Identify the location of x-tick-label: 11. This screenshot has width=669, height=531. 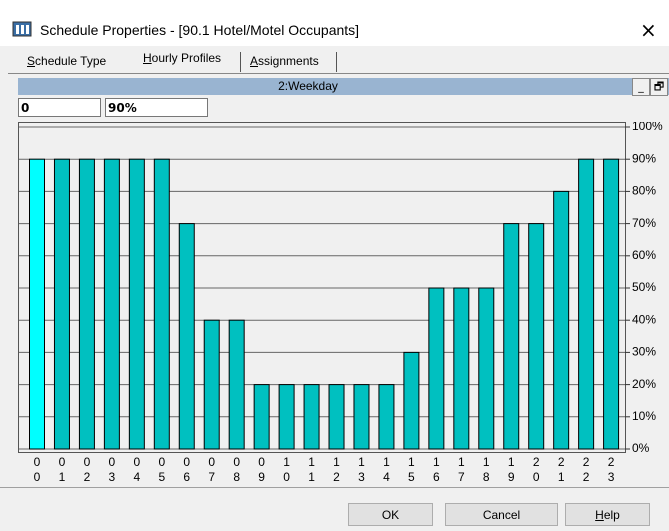
(312, 470).